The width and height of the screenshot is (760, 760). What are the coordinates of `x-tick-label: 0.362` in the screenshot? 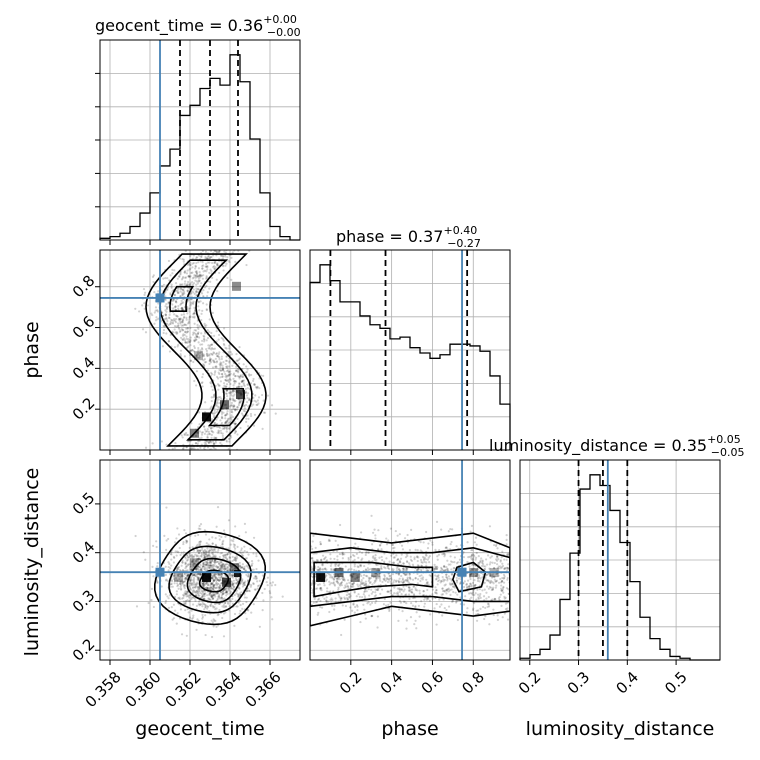 It's located at (183, 689).